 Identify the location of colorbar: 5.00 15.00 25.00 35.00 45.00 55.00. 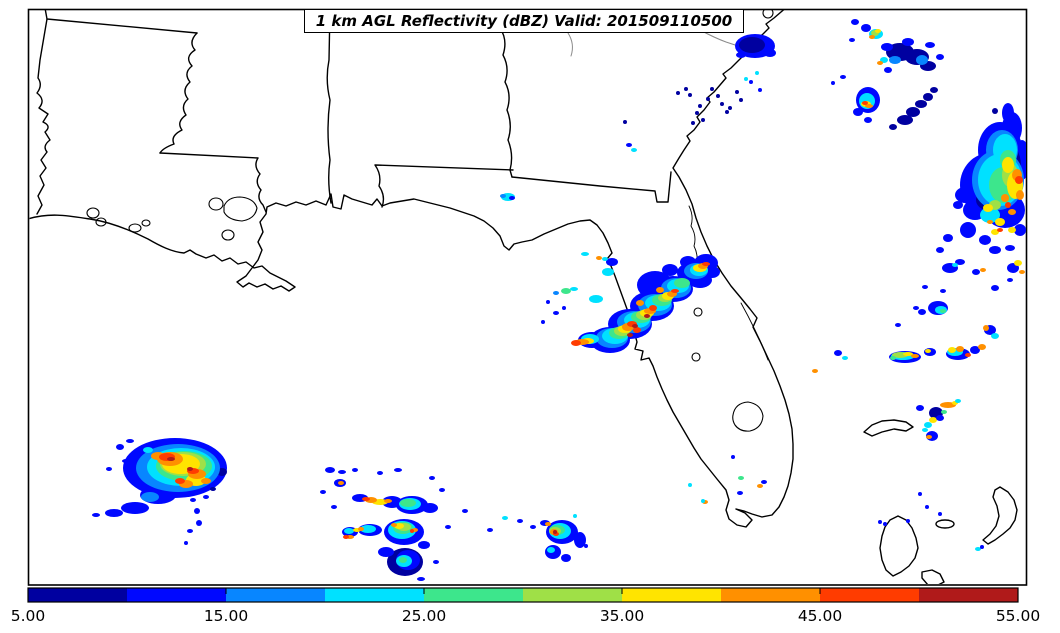
(525, 606).